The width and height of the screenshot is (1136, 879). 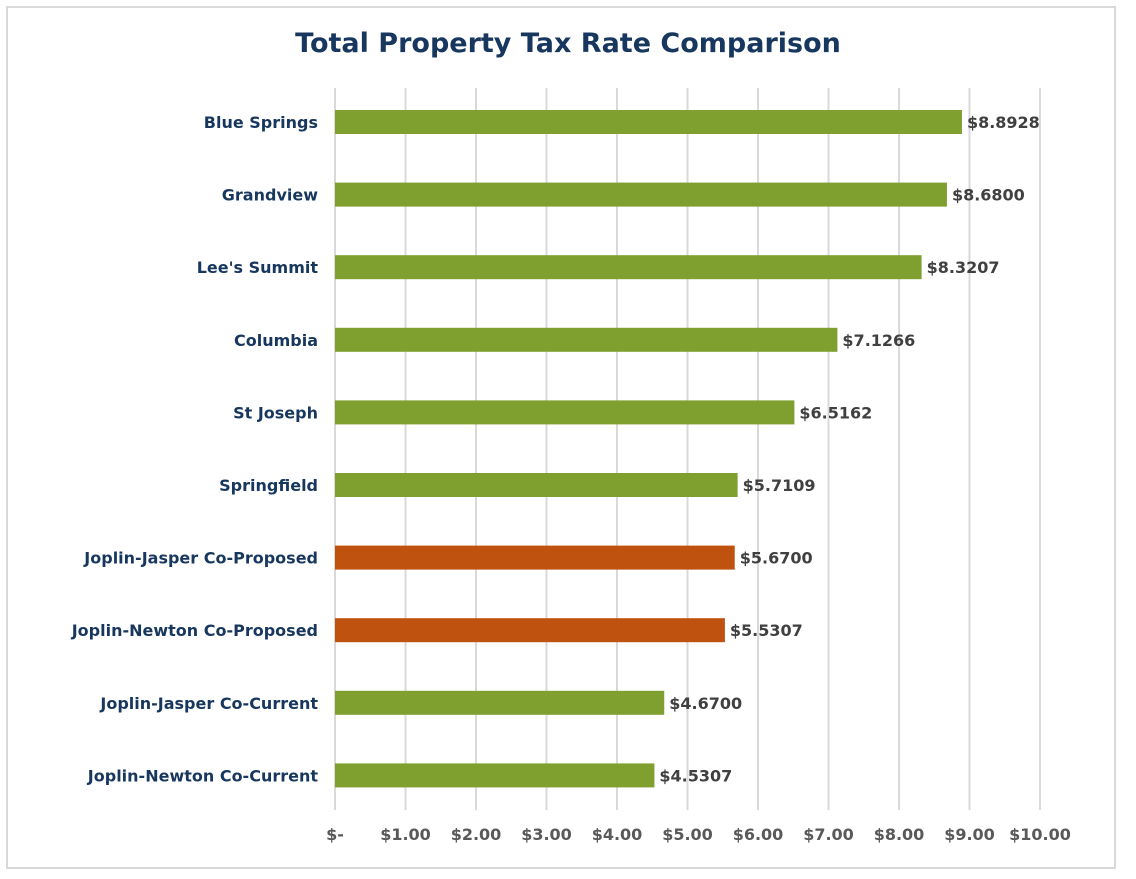 I want to click on category-label: Joplin-Jasper Co-Proposed, so click(x=200, y=558).